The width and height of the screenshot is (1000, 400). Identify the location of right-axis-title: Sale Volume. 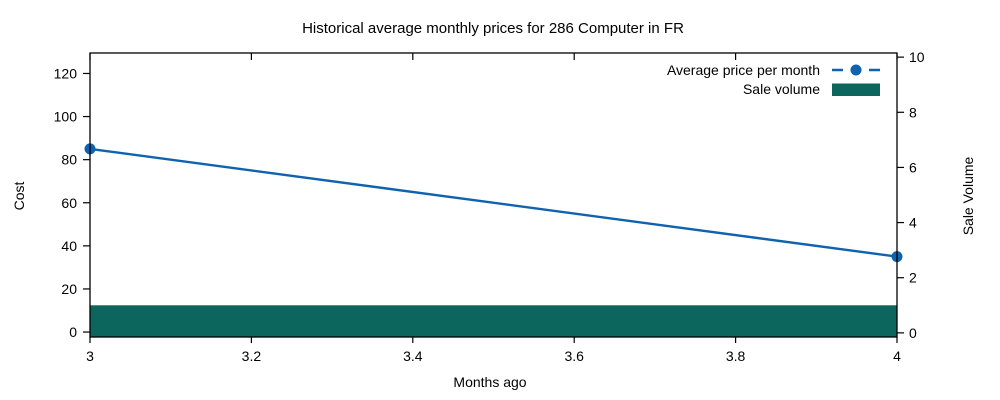
(968, 195).